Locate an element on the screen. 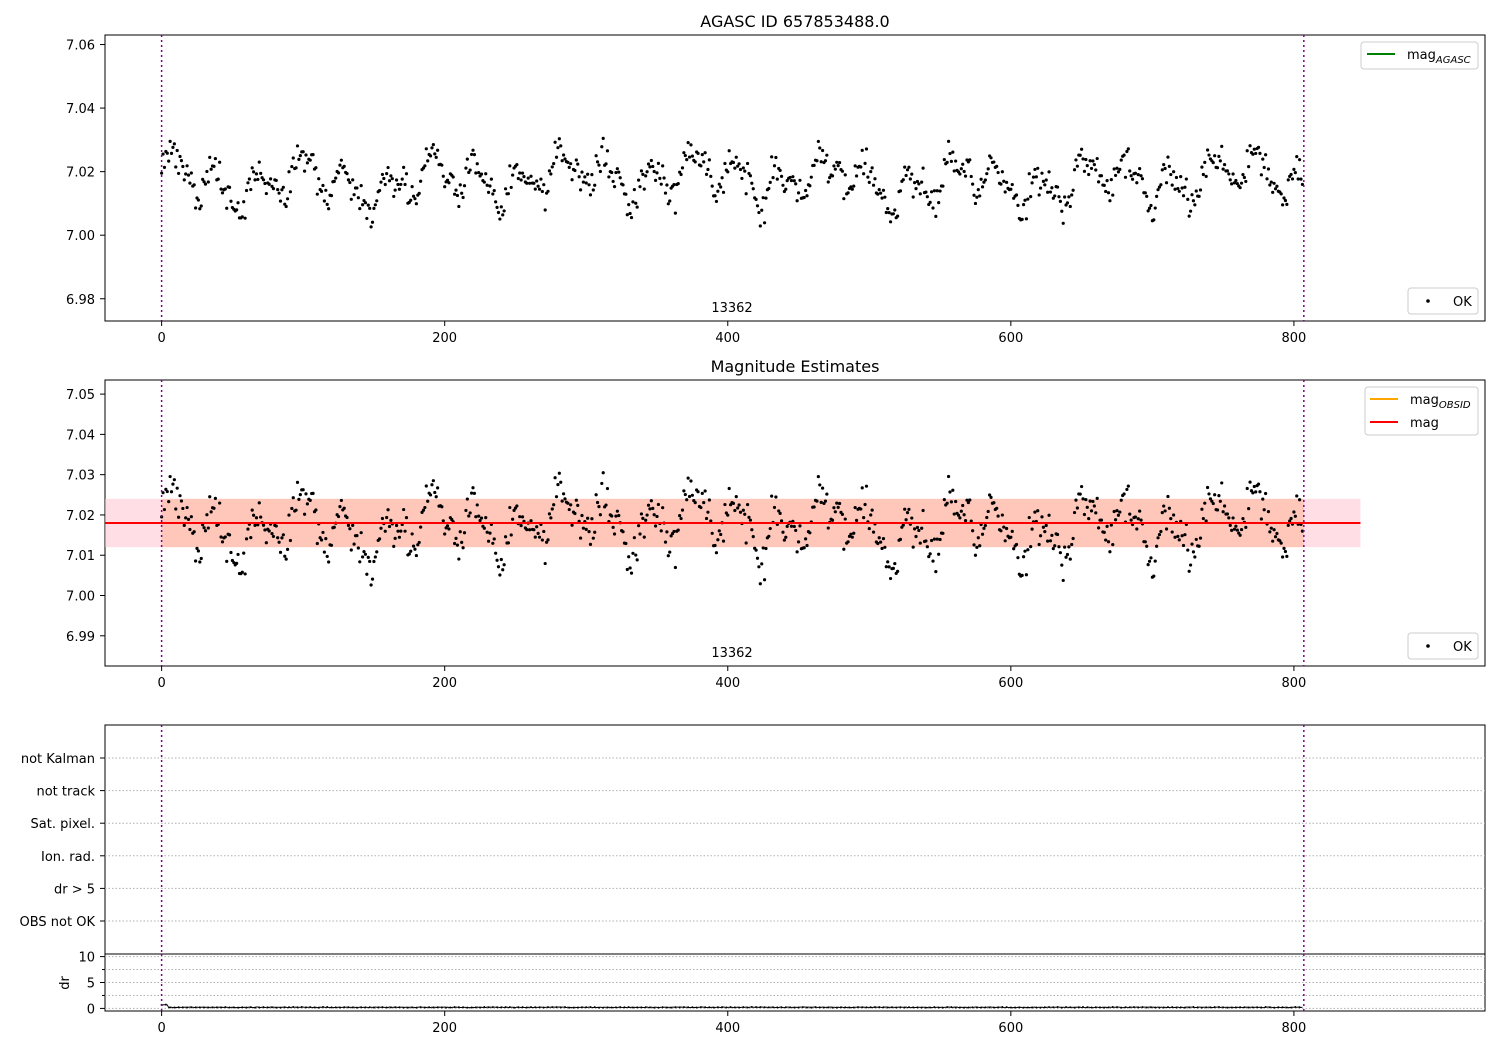  panel2-ytick-label: 7.00 is located at coordinates (80, 597).